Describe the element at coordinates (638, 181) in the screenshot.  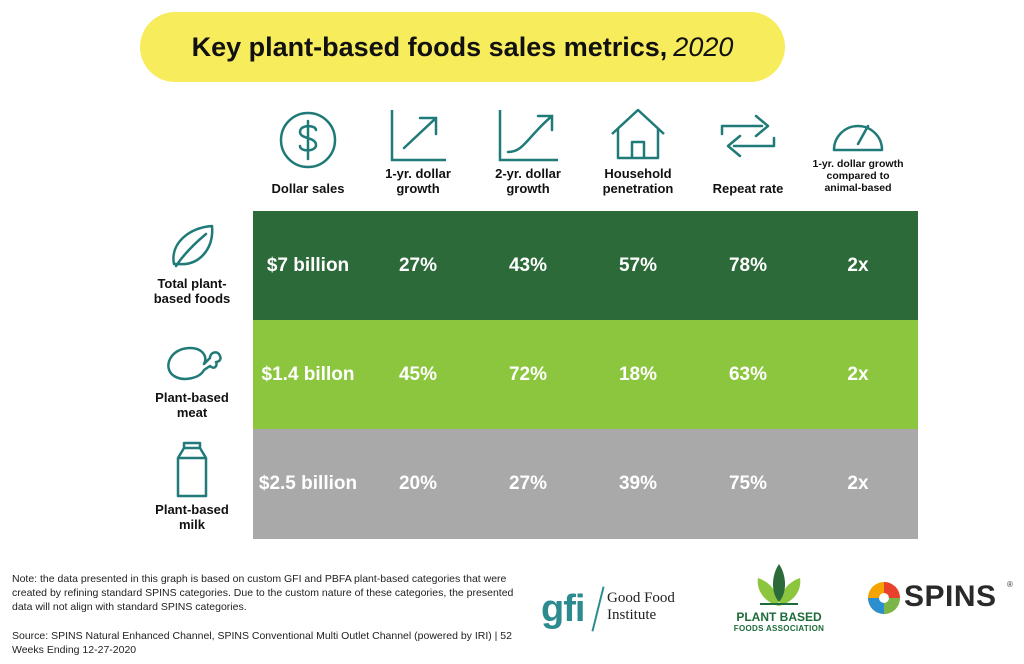
I see `column-label: Household penetration` at that location.